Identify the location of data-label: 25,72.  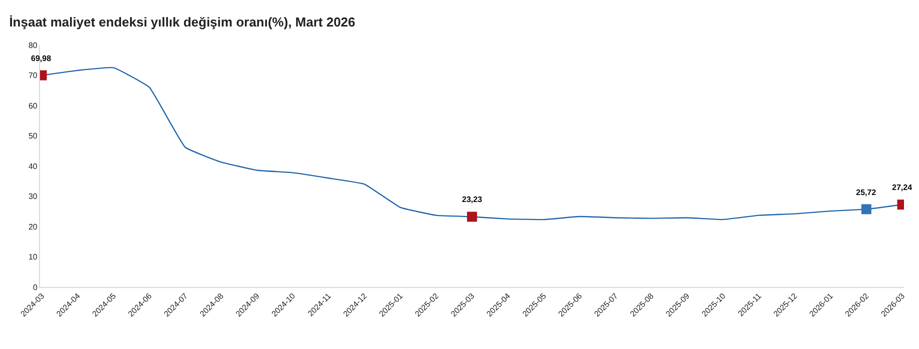
(866, 192).